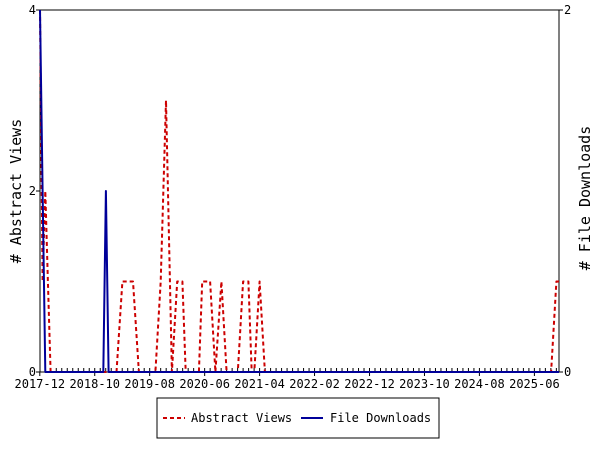 This screenshot has height=450, width=600. I want to click on y-axis-right-title: # File Downloads, so click(585, 198).